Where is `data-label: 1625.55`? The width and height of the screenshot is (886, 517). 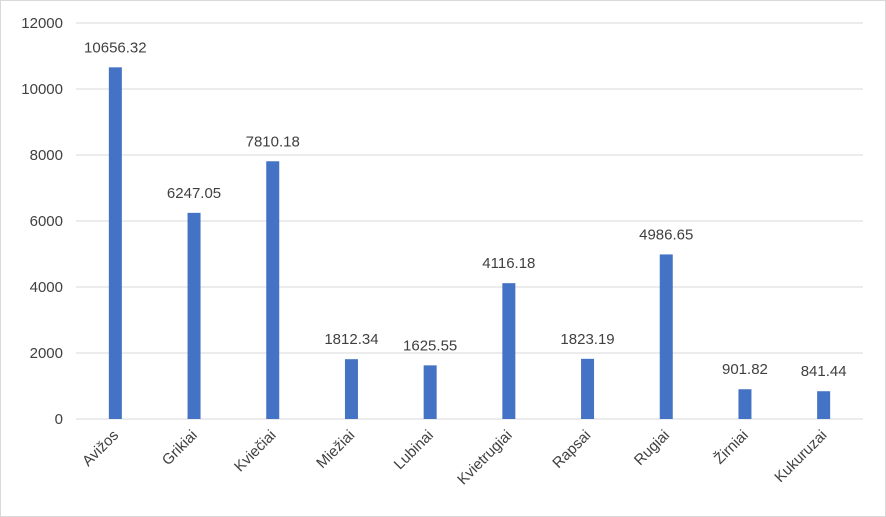 data-label: 1625.55 is located at coordinates (430, 345).